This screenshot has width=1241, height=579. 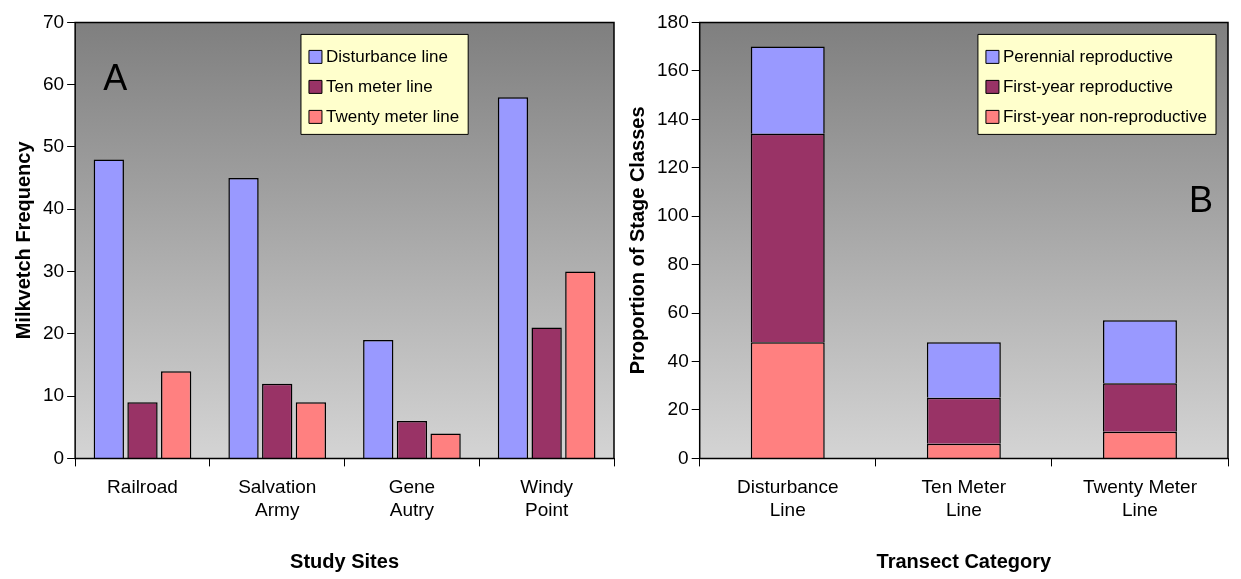 What do you see at coordinates (1104, 117) in the screenshot?
I see `legend-label: First-year non-reproductive` at bounding box center [1104, 117].